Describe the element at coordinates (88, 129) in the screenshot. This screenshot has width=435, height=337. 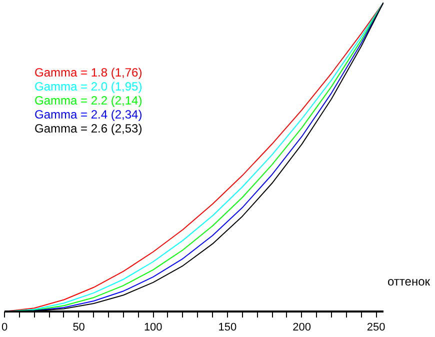
I see `text: Gamma = 2.6 (2,53)` at that location.